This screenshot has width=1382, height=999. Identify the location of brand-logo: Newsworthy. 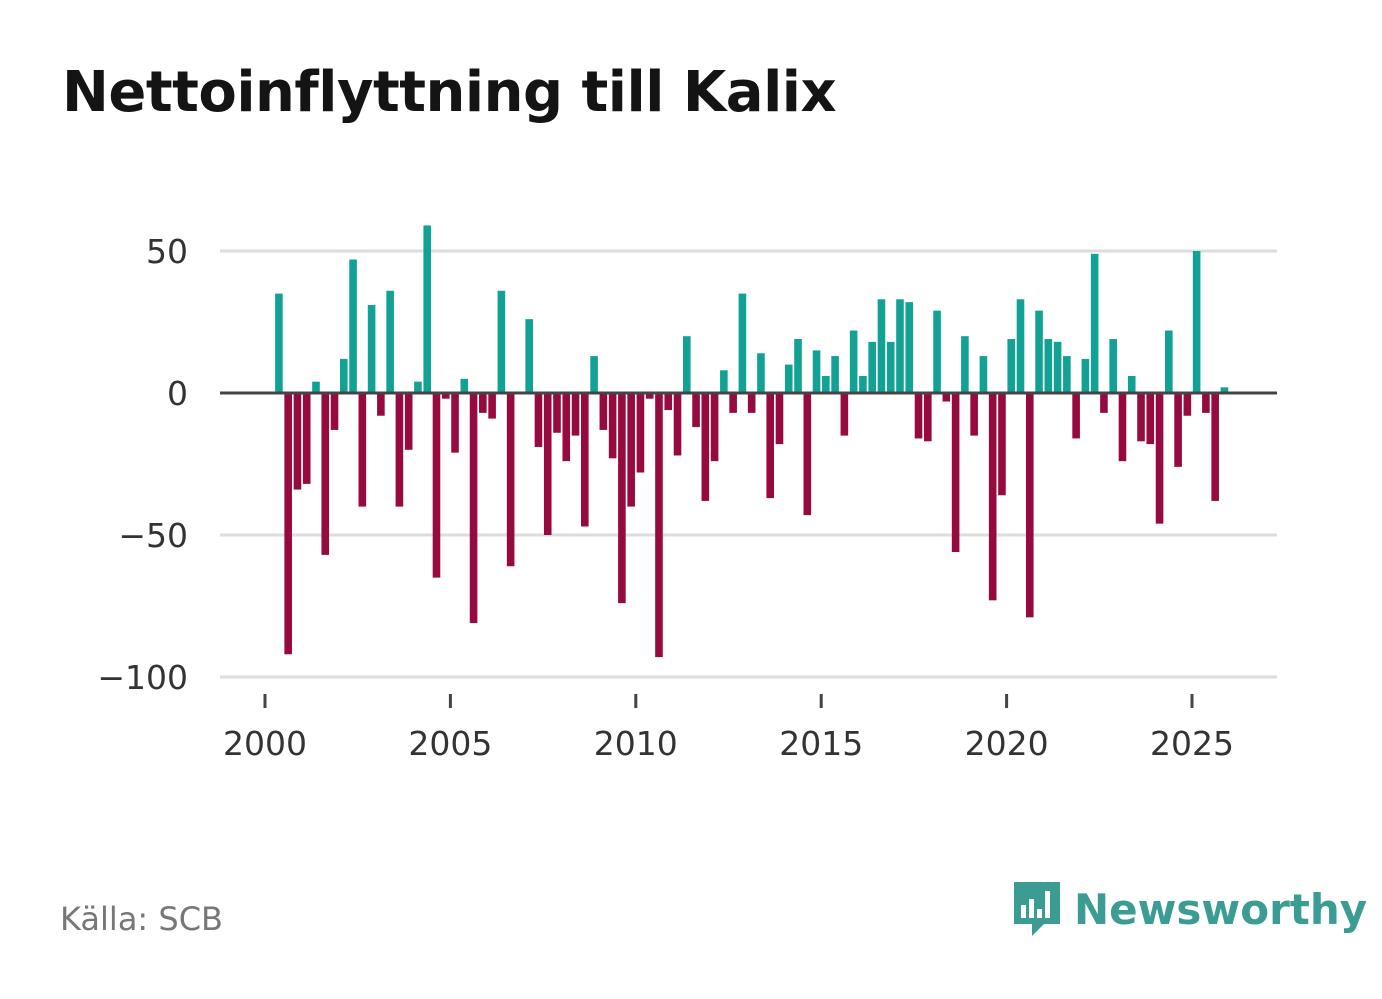
(1188, 909).